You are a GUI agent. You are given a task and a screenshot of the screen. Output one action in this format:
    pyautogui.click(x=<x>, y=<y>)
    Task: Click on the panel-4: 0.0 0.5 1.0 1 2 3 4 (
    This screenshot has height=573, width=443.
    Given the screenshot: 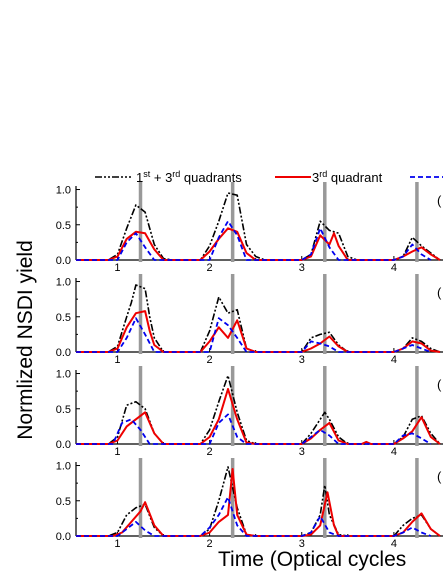 What is the action you would take?
    pyautogui.click(x=249, y=504)
    